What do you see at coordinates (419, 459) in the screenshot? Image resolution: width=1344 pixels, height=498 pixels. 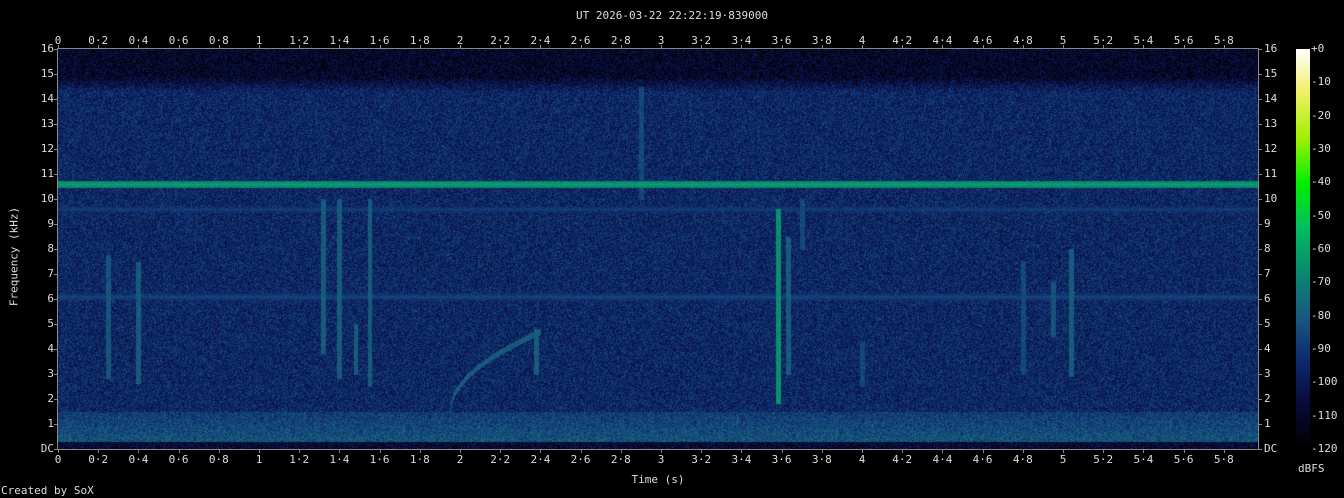 I see `x-tick-label-bottom: 1·8` at bounding box center [419, 459].